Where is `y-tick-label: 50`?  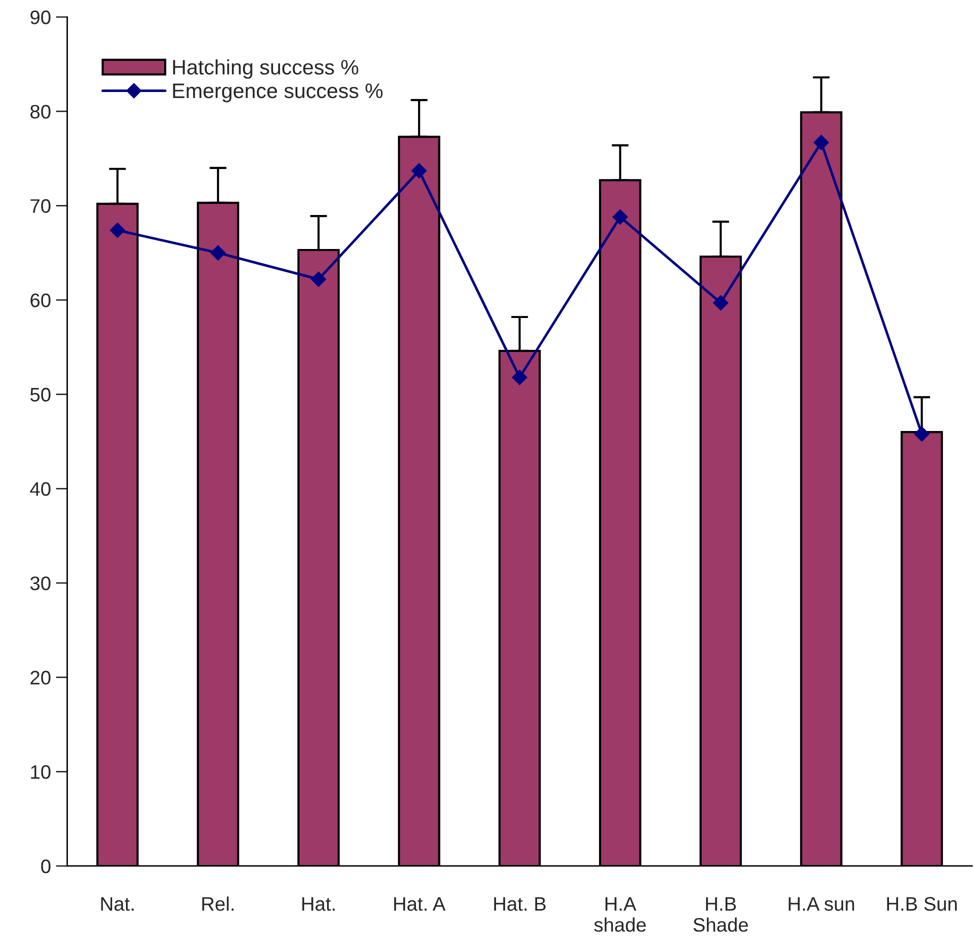
y-tick-label: 50 is located at coordinates (40, 395).